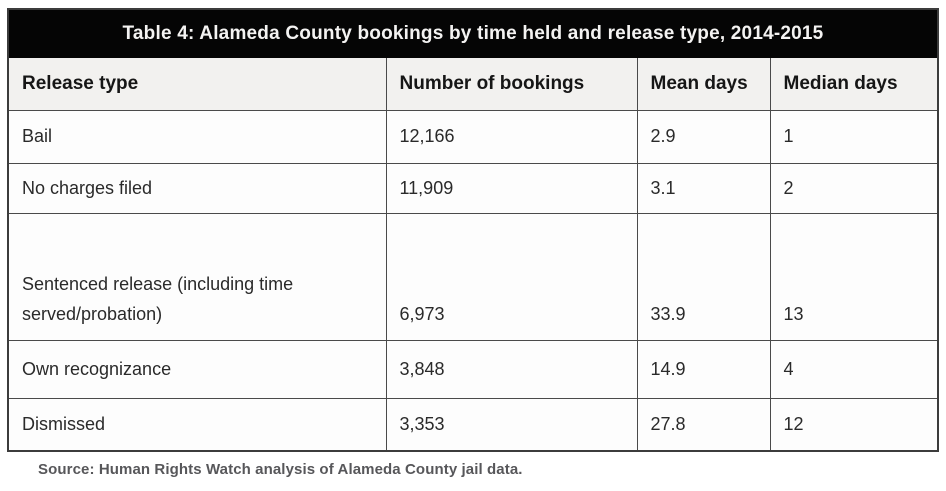 This screenshot has width=946, height=491. I want to click on cell-number-of-bookings: 6,973, so click(512, 277).